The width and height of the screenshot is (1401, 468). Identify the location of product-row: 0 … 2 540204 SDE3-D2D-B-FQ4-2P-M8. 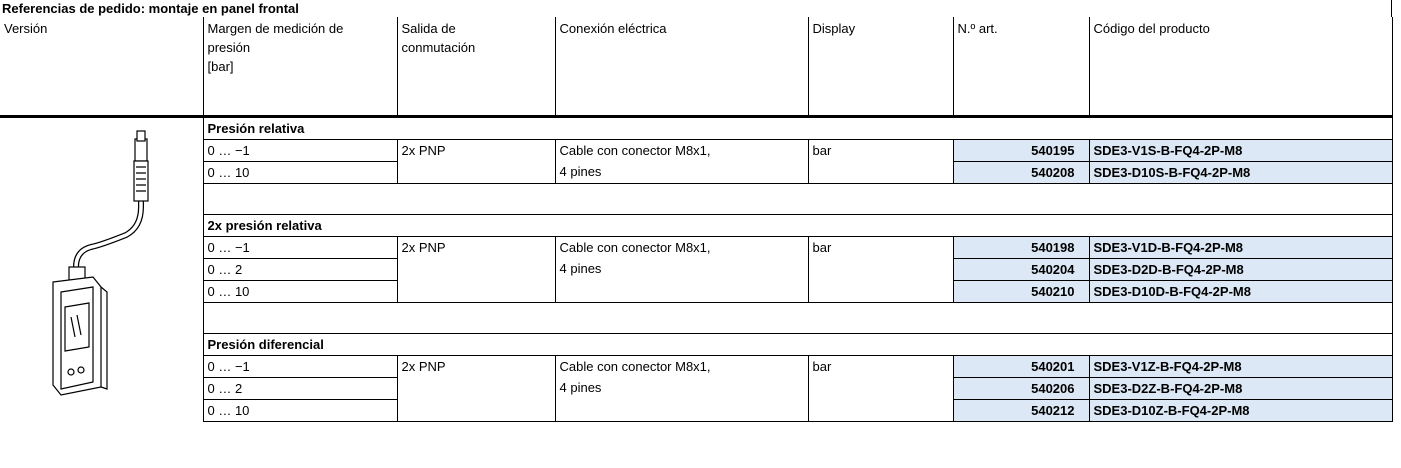
(696, 269).